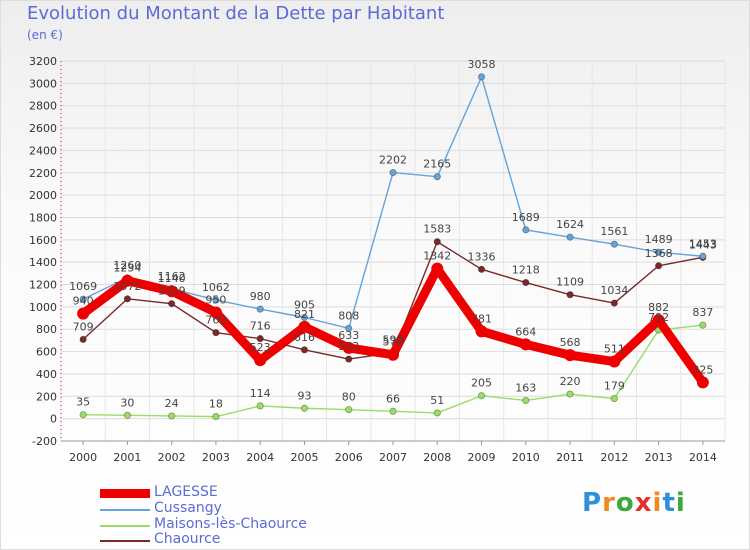  Describe the element at coordinates (172, 403) in the screenshot. I see `data-label-maisons-l-s-chaource: 24` at that location.